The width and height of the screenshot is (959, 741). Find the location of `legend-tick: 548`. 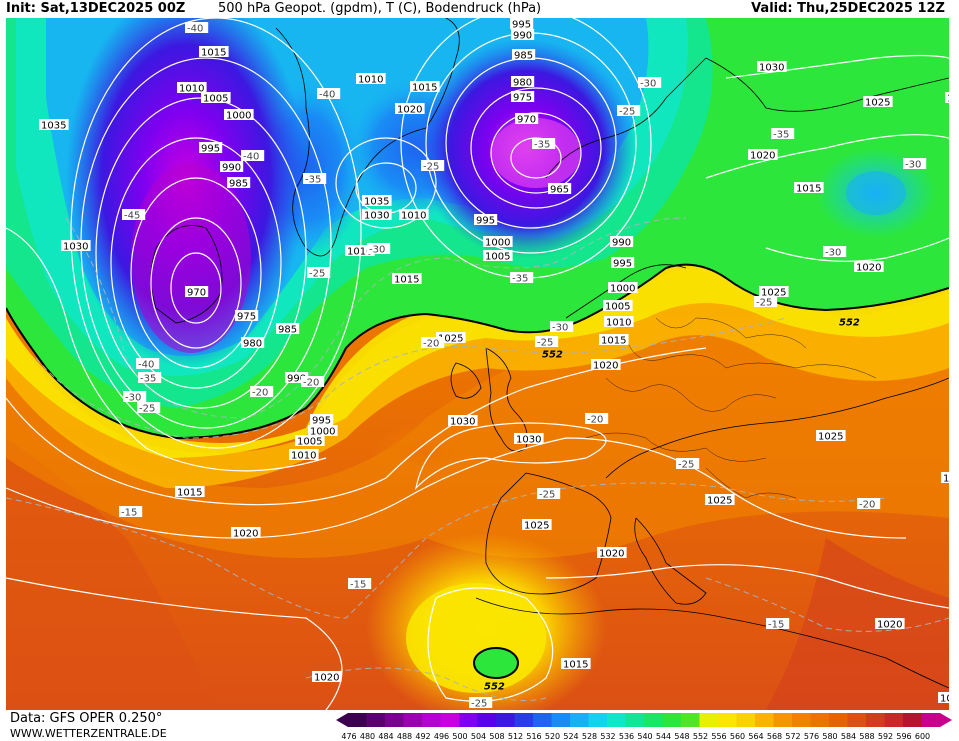

legend-tick: 548 is located at coordinates (681, 736).